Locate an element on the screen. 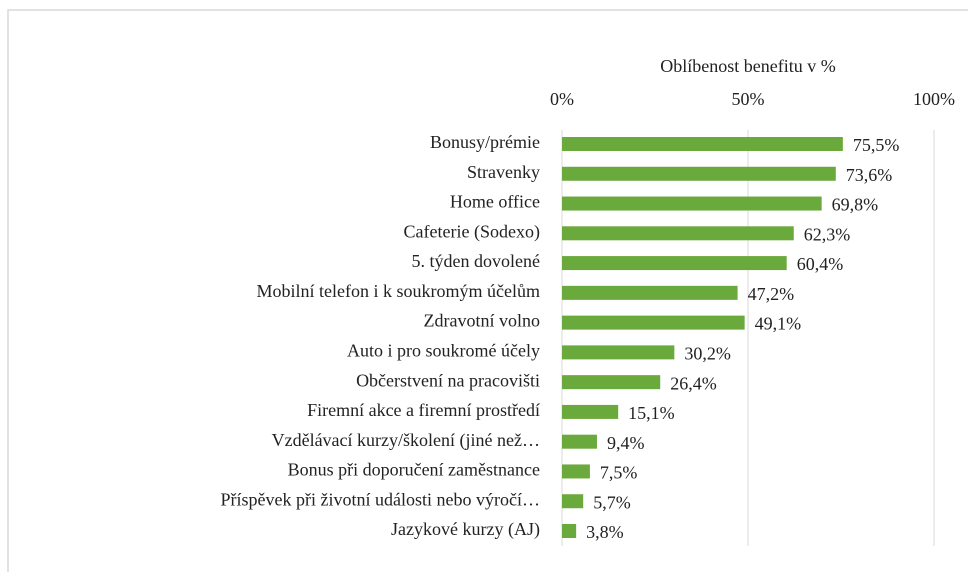  y-tick-label: Zdravotní volno is located at coordinates (482, 321).